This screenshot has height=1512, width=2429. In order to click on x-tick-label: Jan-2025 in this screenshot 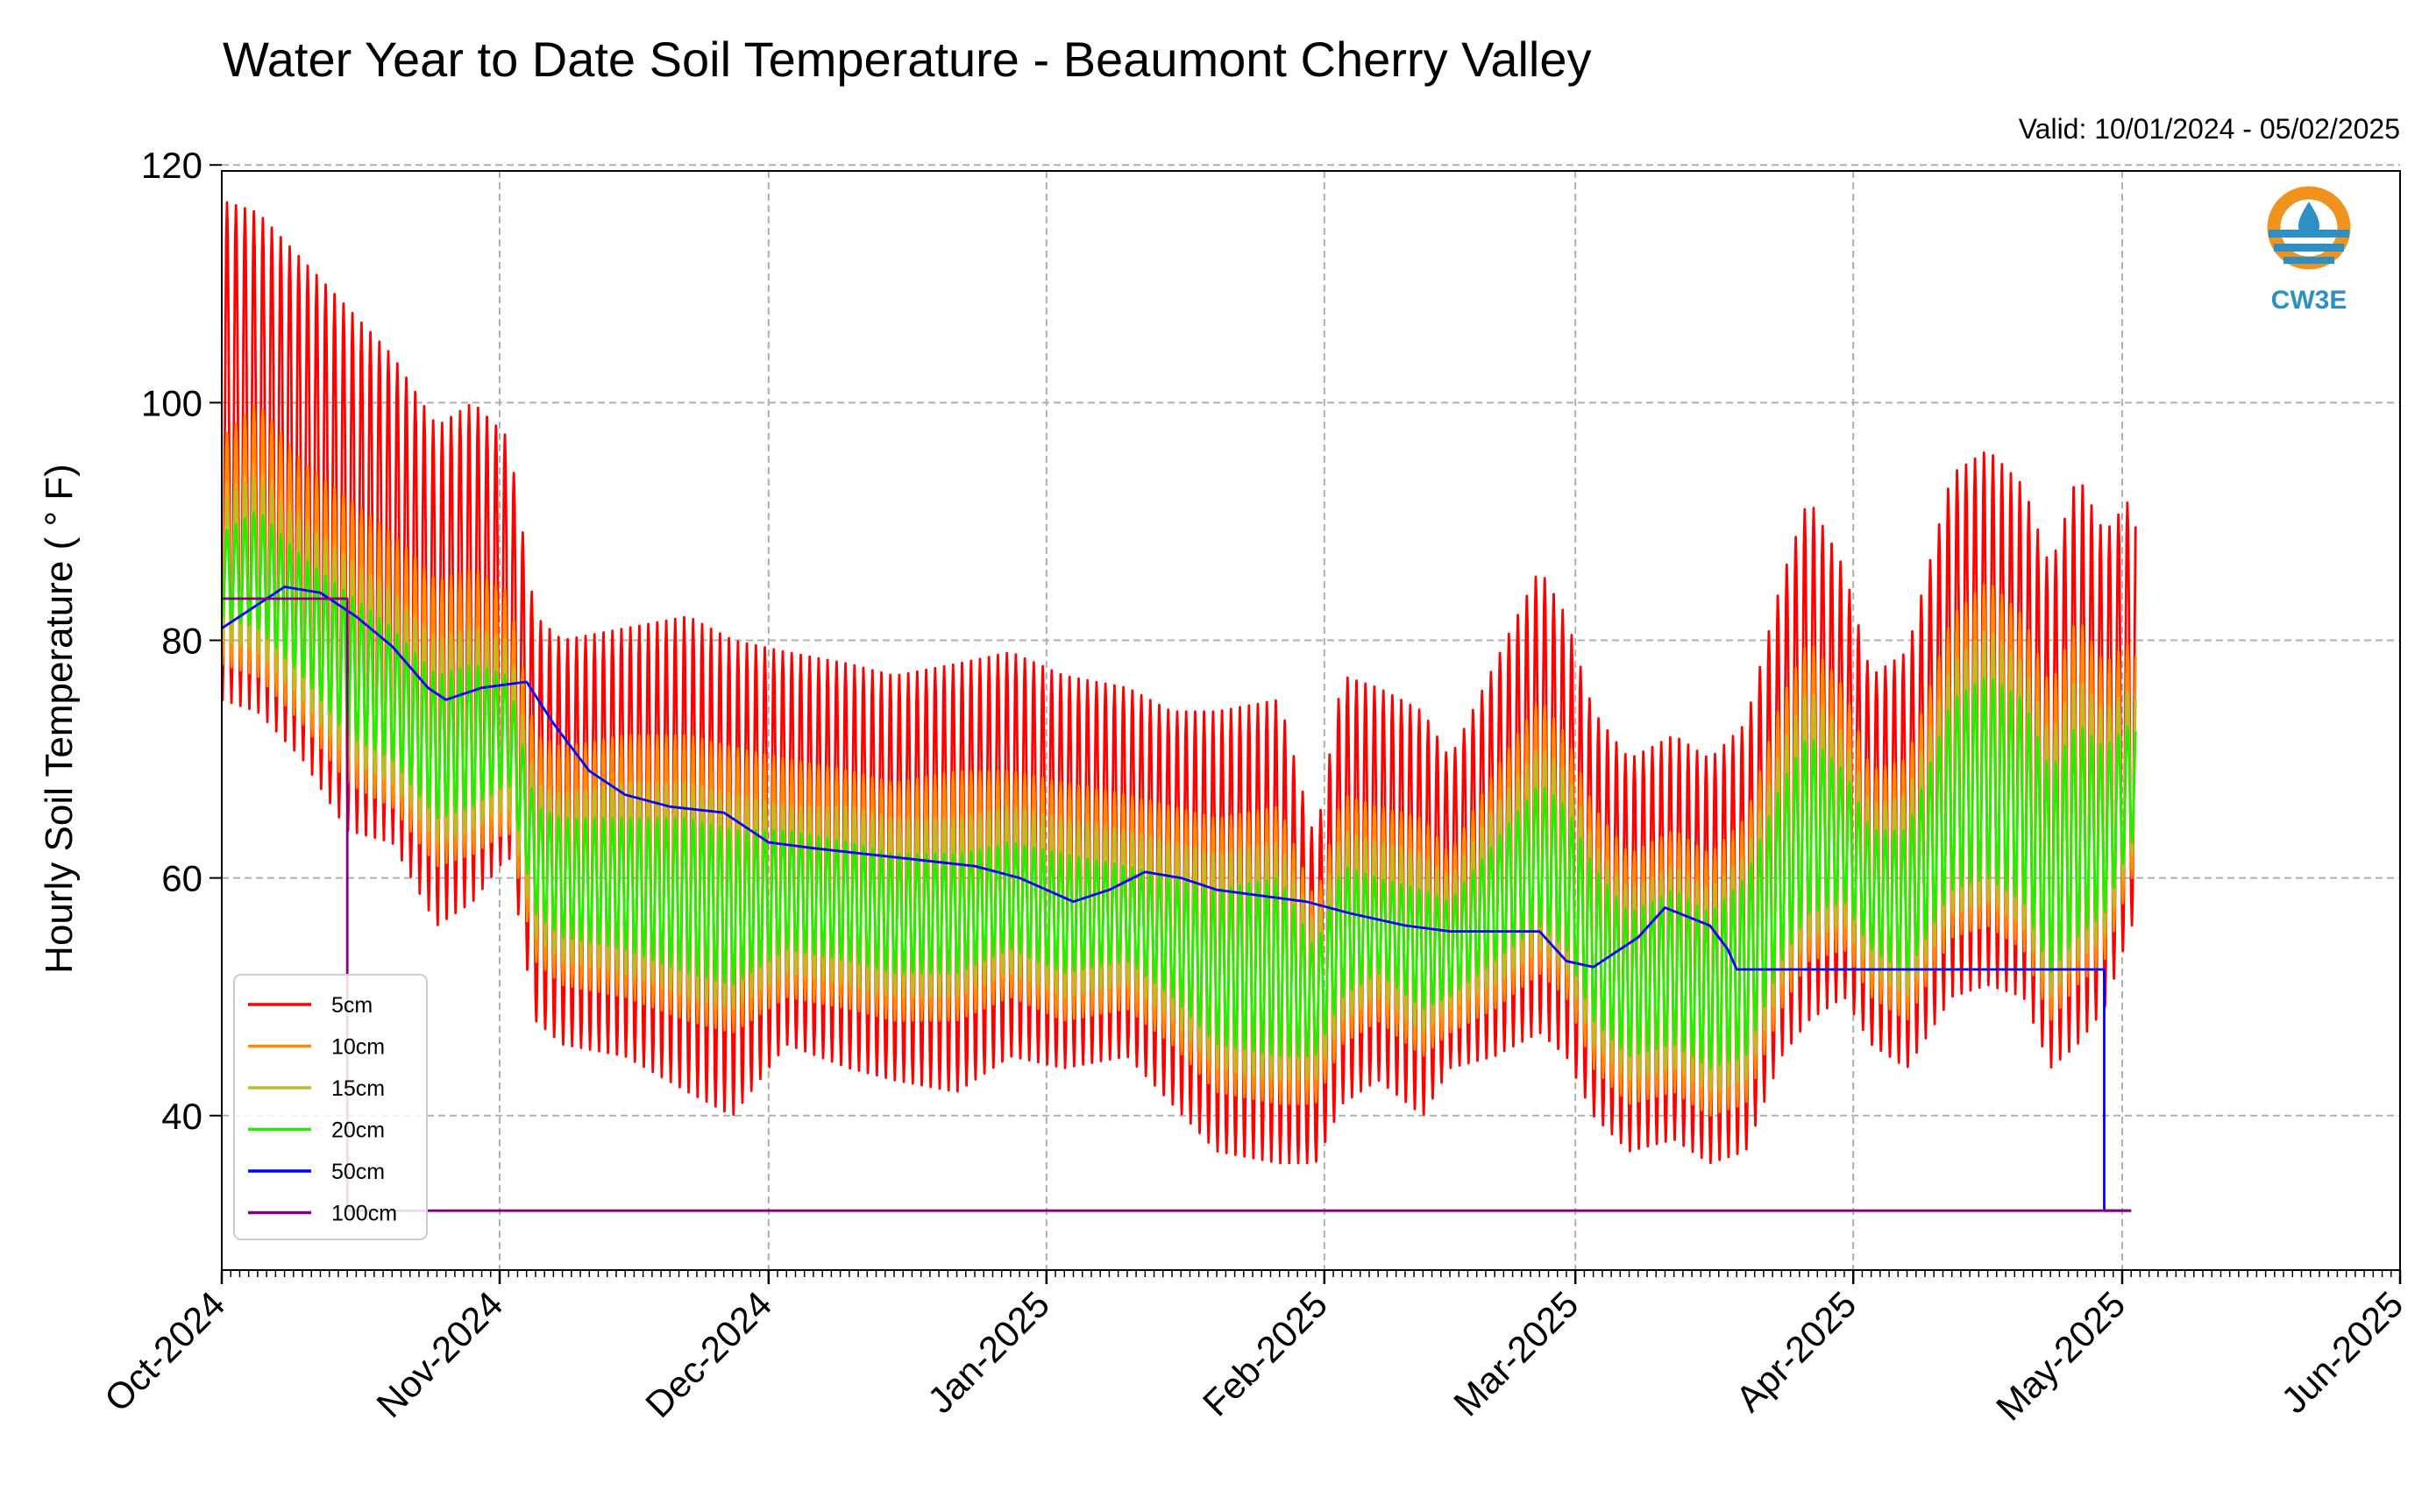, I will do `click(989, 1352)`.